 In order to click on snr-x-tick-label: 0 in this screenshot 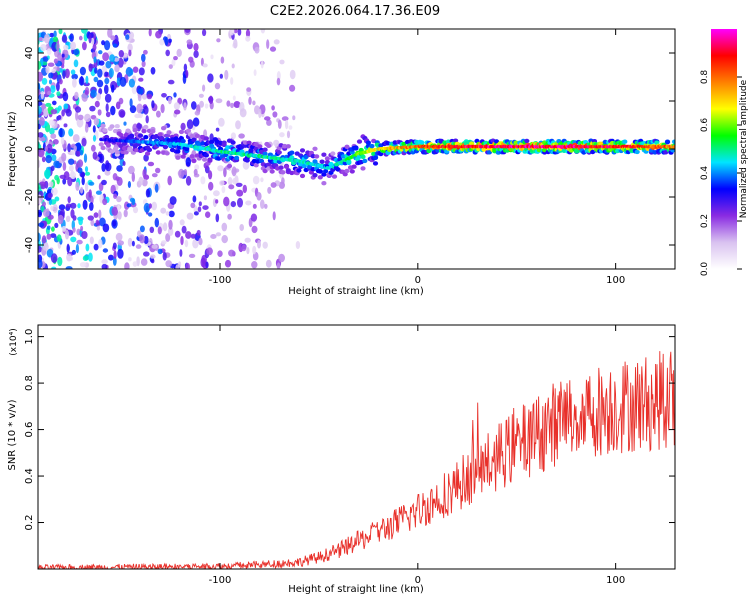, I will do `click(418, 580)`.